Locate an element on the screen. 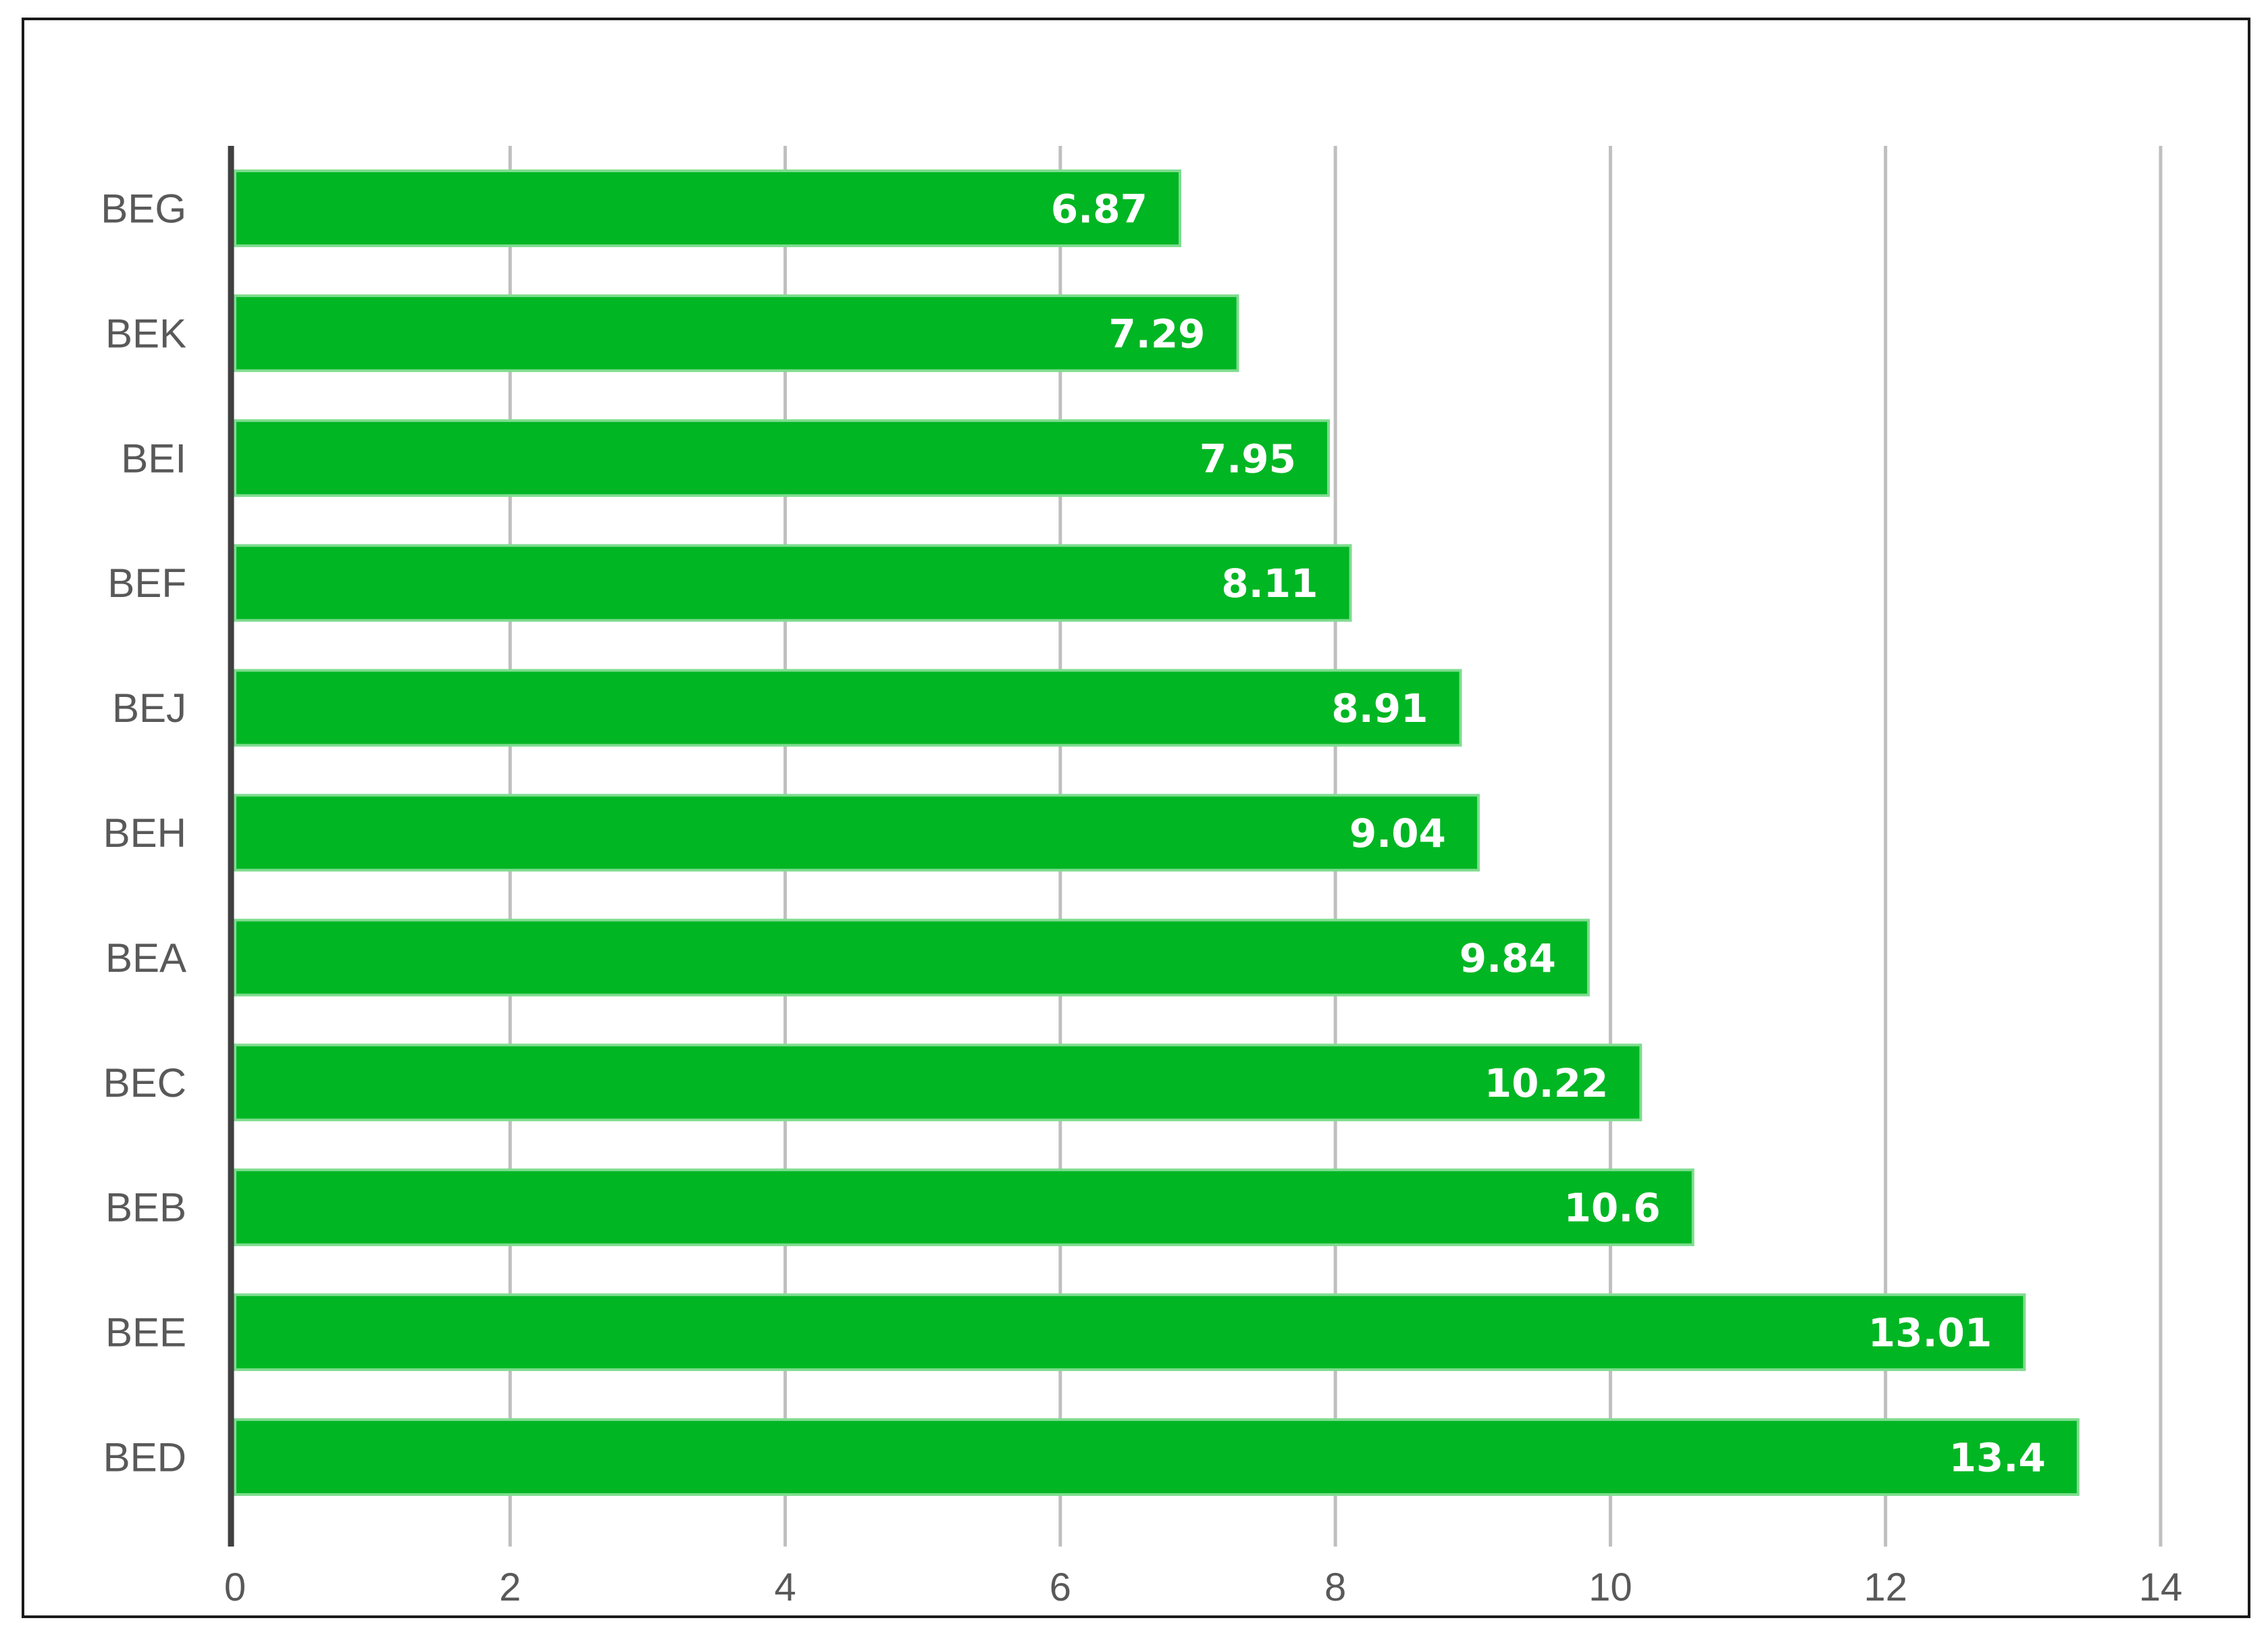 This screenshot has height=1635, width=2268. category-label: BED is located at coordinates (144, 1457).